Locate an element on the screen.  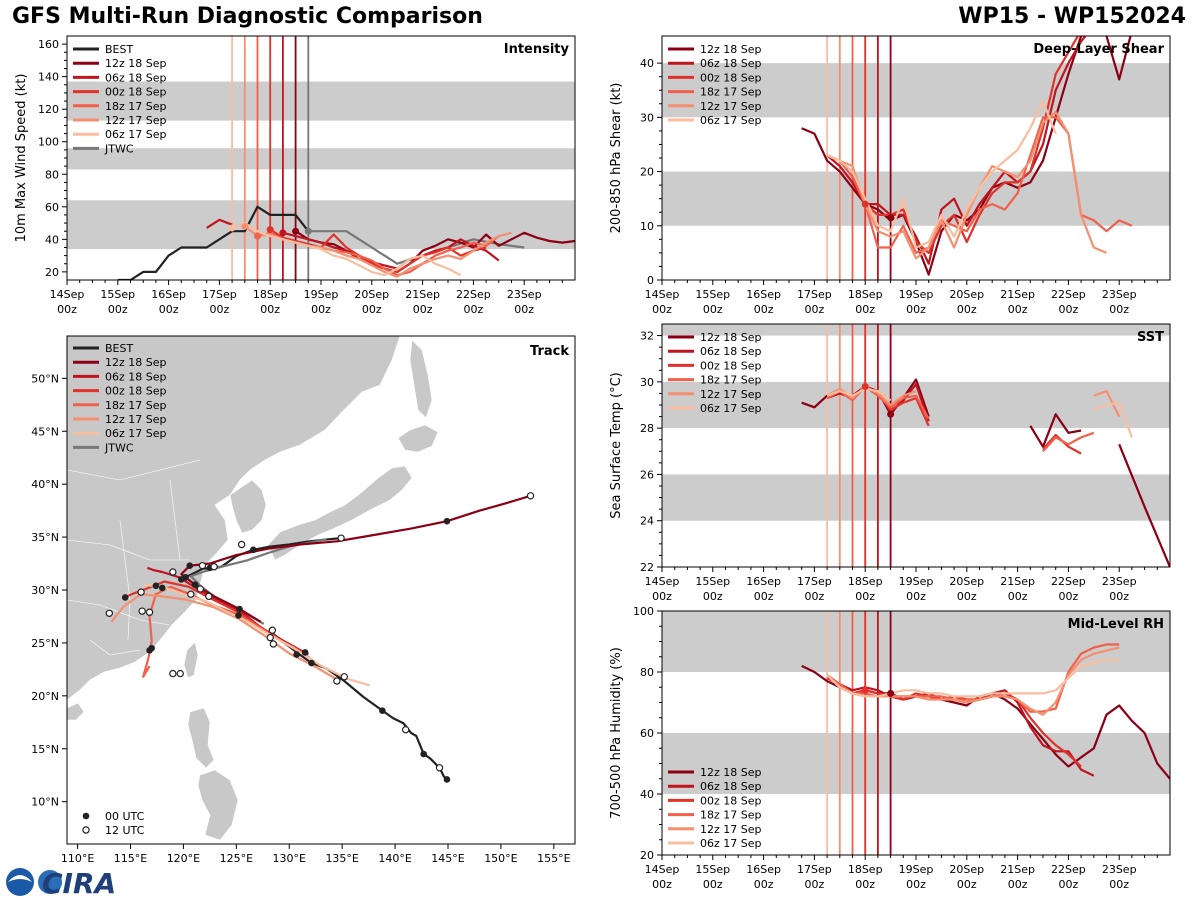
philippines-luzon is located at coordinates (201, 738).